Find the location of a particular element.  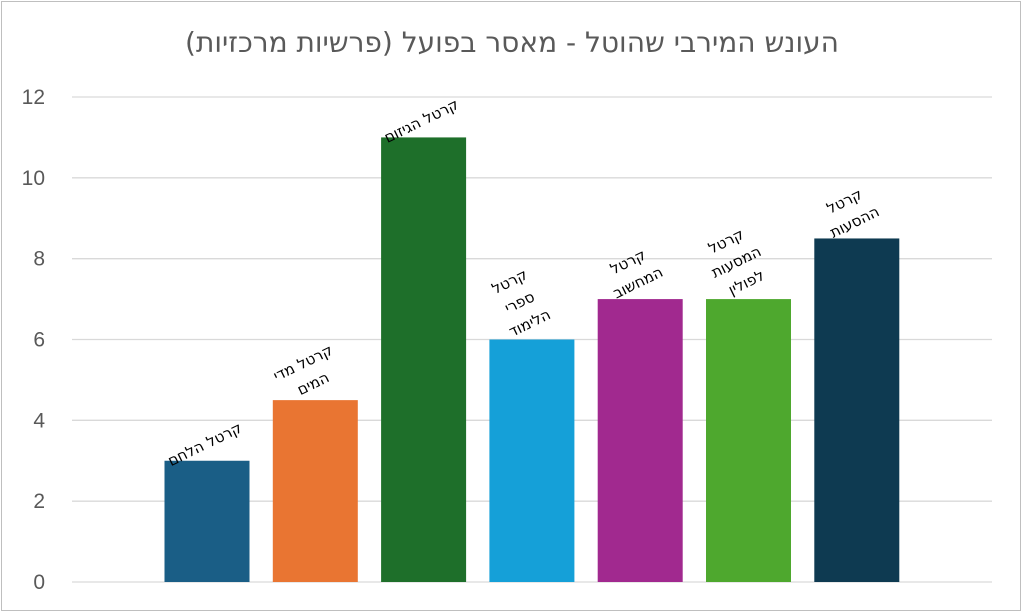

y-axis-ticks: 0 2 4 6 8 10 12 is located at coordinates (34, 340).